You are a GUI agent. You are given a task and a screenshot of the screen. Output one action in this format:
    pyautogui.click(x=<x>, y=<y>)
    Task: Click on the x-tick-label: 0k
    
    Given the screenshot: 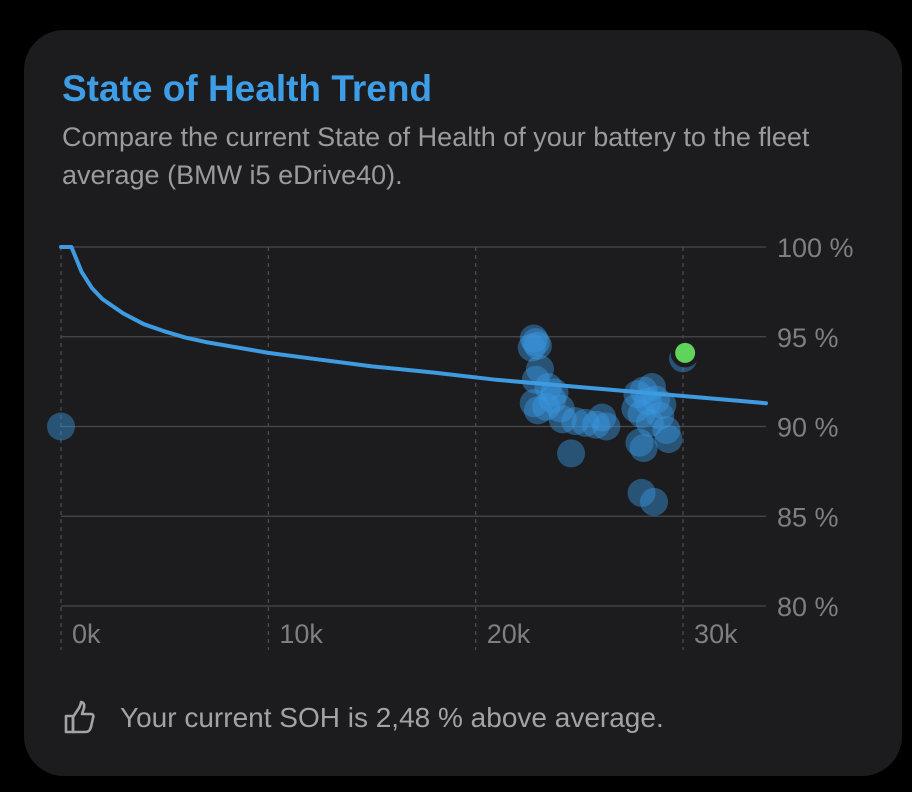 What is the action you would take?
    pyautogui.click(x=86, y=634)
    